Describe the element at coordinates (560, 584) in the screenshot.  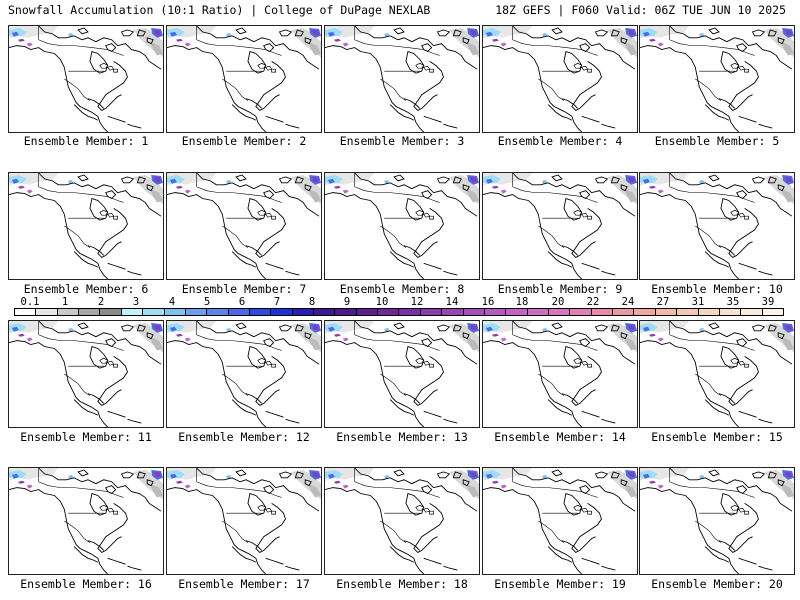
I see `ensemble-member-19-label: Ensemble Member: 19` at that location.